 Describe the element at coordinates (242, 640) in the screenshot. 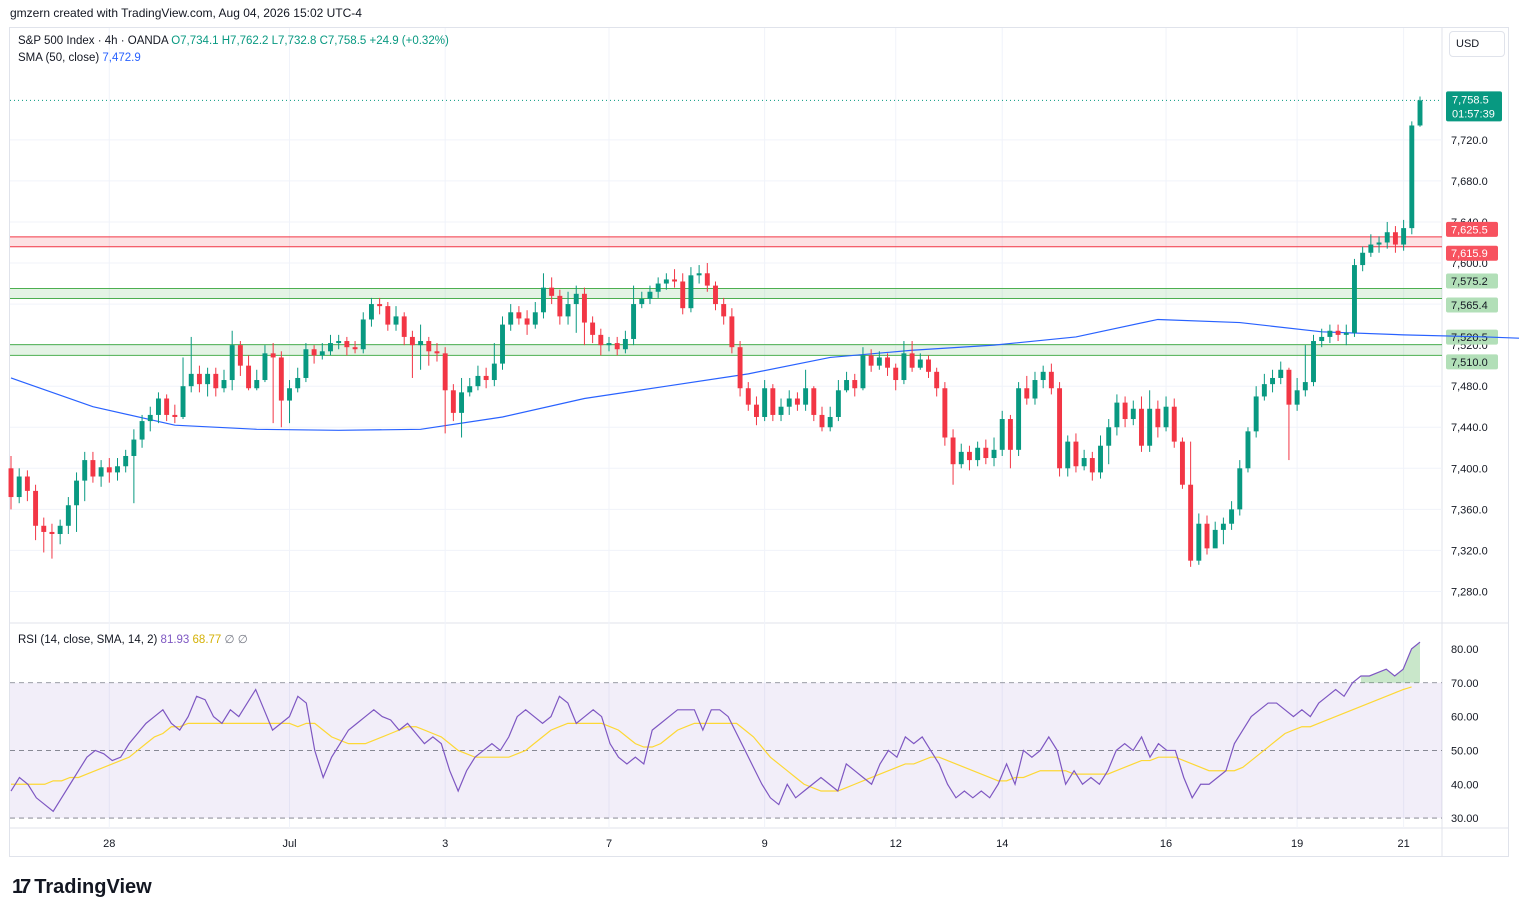

I see `rsi-na-2: ∅` at that location.